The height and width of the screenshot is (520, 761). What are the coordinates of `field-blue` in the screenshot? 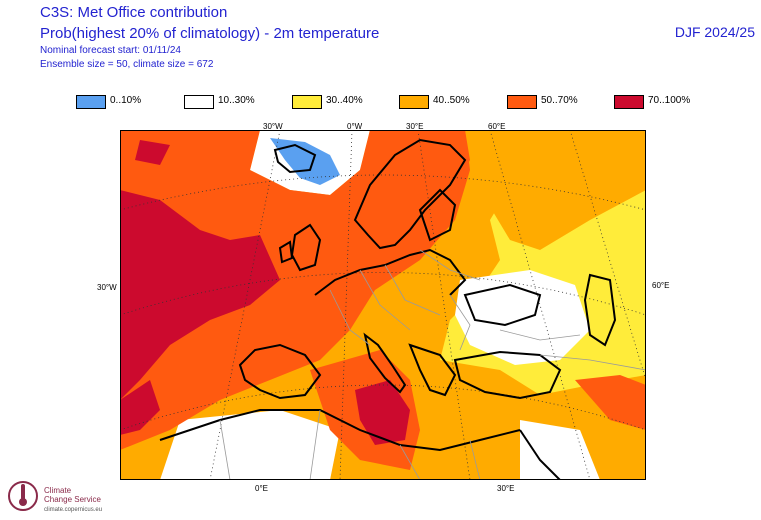 It's located at (305, 161).